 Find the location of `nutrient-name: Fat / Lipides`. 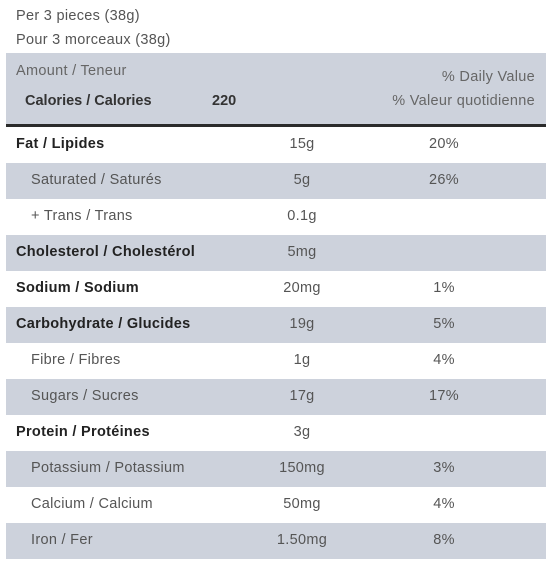

nutrient-name: Fat / Lipides is located at coordinates (60, 144).